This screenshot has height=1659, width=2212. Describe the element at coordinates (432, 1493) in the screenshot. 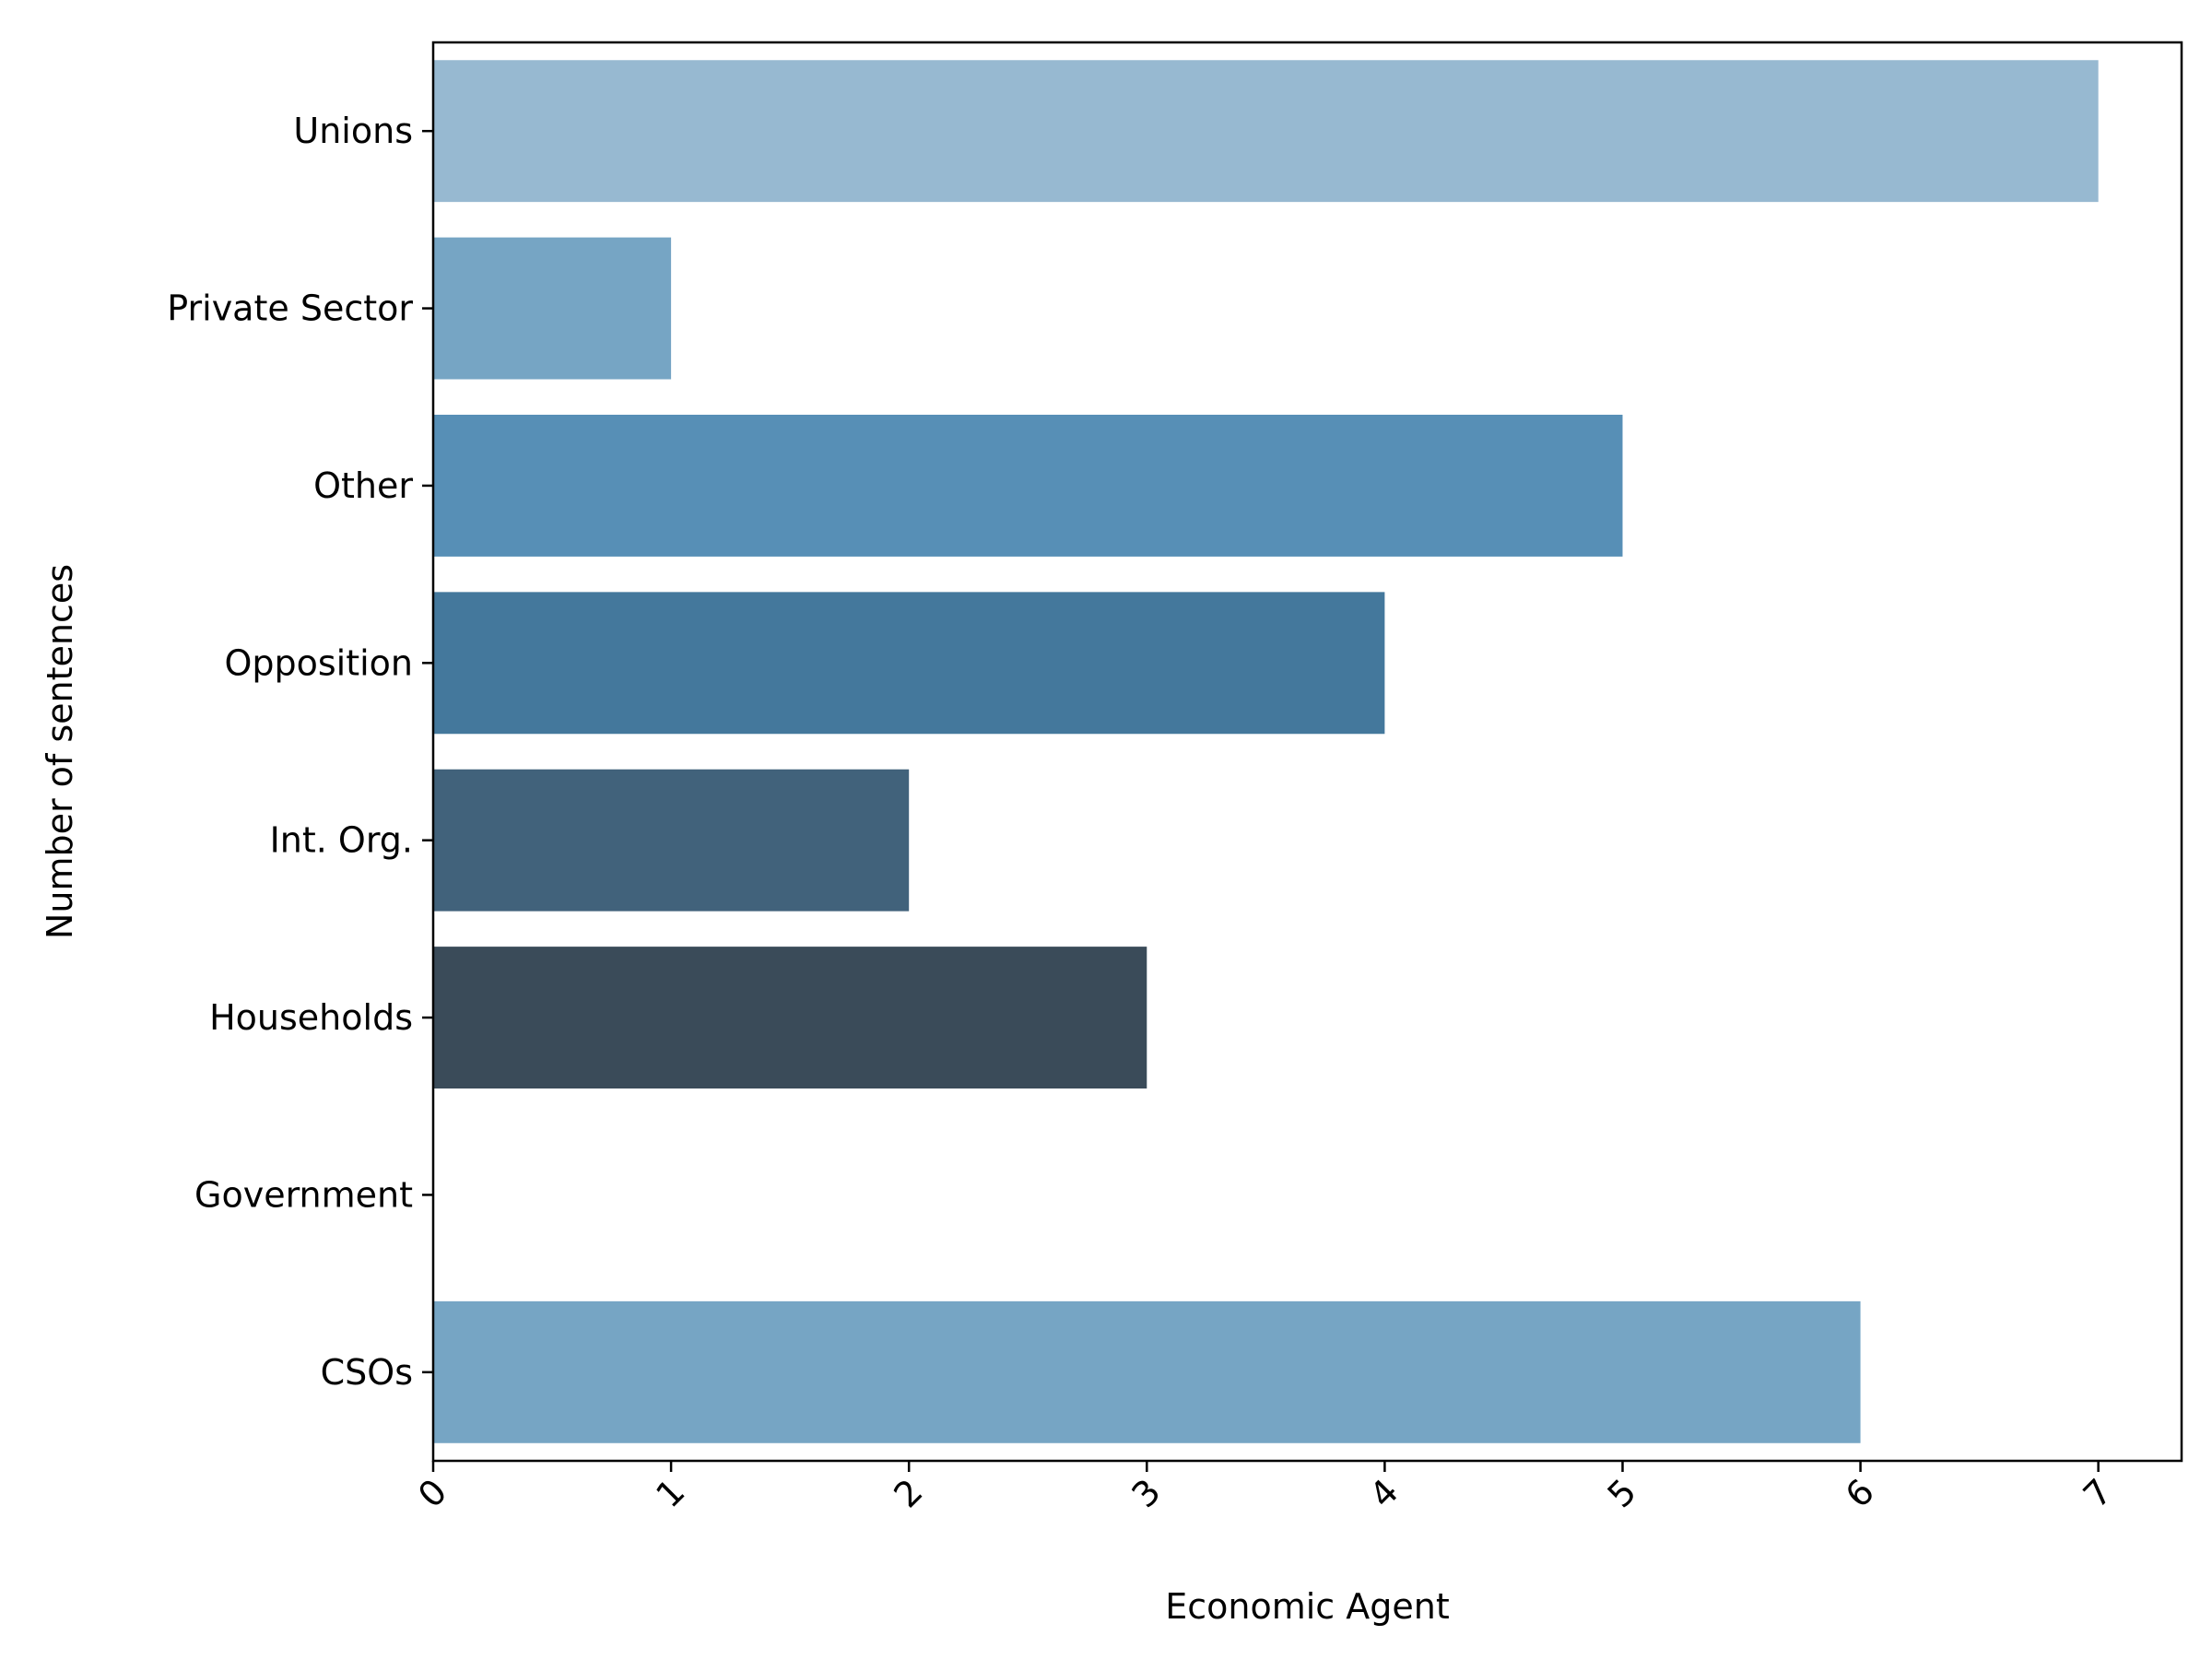

I see `x-tick-label: 0` at that location.